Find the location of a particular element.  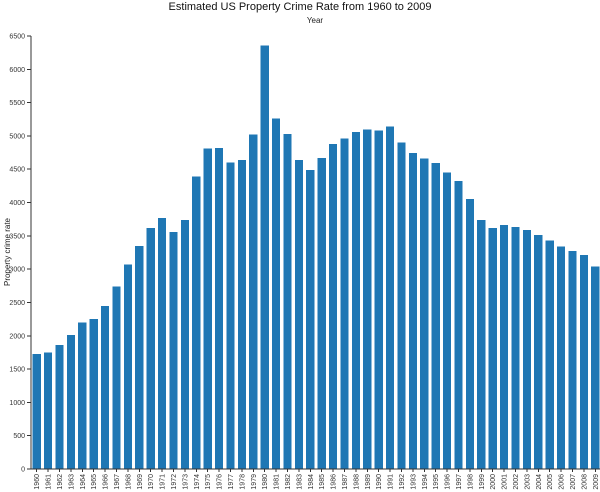

y-tick-label: 3000 is located at coordinates (17, 270).